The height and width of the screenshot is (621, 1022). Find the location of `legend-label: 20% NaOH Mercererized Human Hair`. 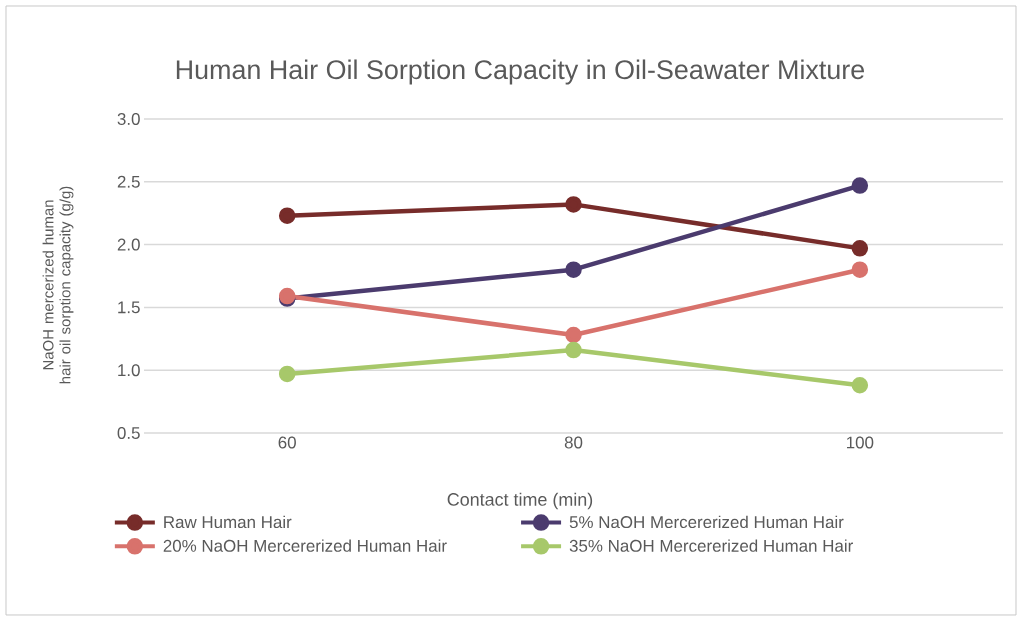

legend-label: 20% NaOH Mercererized Human Hair is located at coordinates (305, 545).